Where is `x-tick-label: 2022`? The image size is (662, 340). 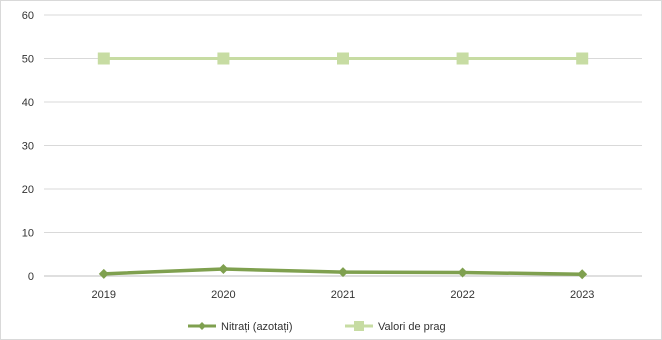 x-tick-label: 2022 is located at coordinates (462, 295).